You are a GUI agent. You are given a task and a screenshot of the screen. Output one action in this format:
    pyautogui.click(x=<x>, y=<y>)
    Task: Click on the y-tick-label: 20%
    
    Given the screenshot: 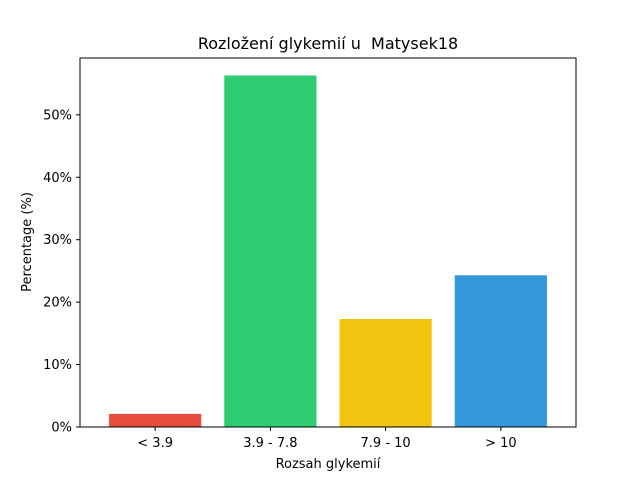 What is the action you would take?
    pyautogui.click(x=57, y=303)
    